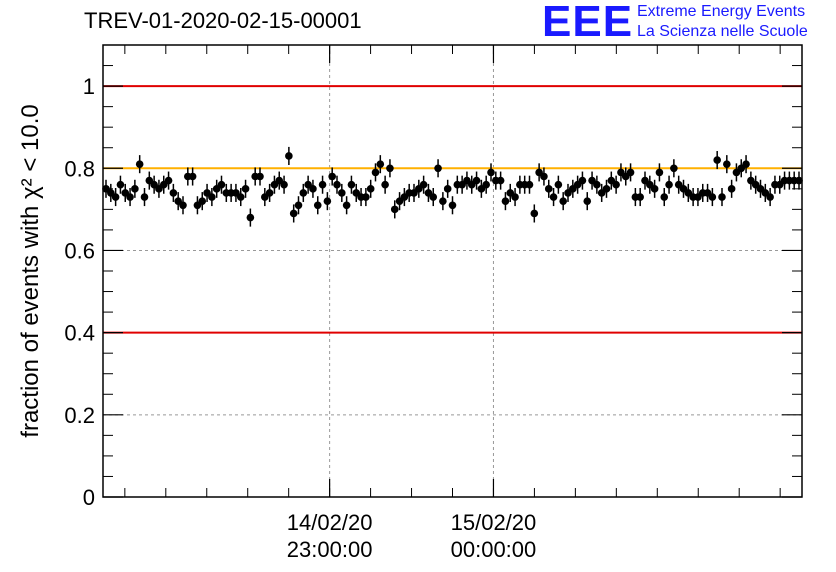 The width and height of the screenshot is (836, 572). Describe the element at coordinates (721, 11) in the screenshot. I see `logo-line-1: Extreme Energy Events` at that location.